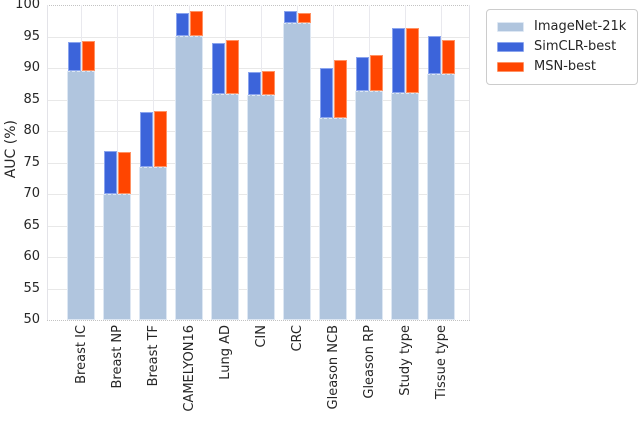 The image size is (640, 427). I want to click on plot-right-edge, so click(469, 162).